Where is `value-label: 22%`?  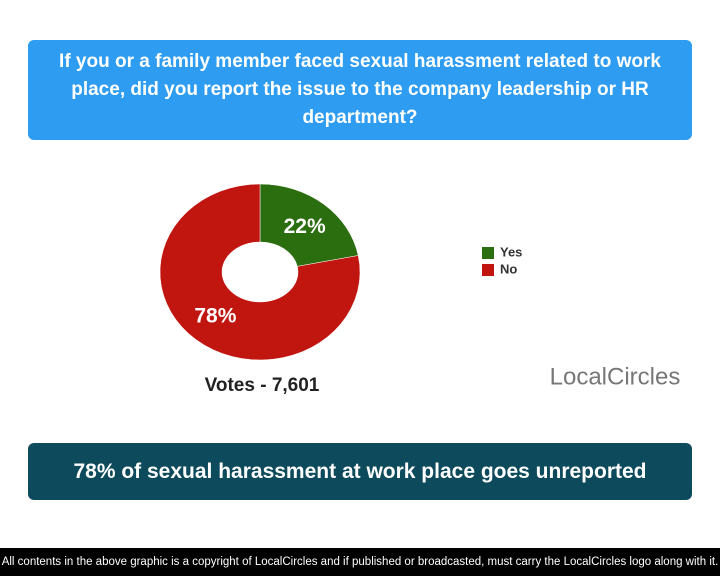 value-label: 22% is located at coordinates (305, 226).